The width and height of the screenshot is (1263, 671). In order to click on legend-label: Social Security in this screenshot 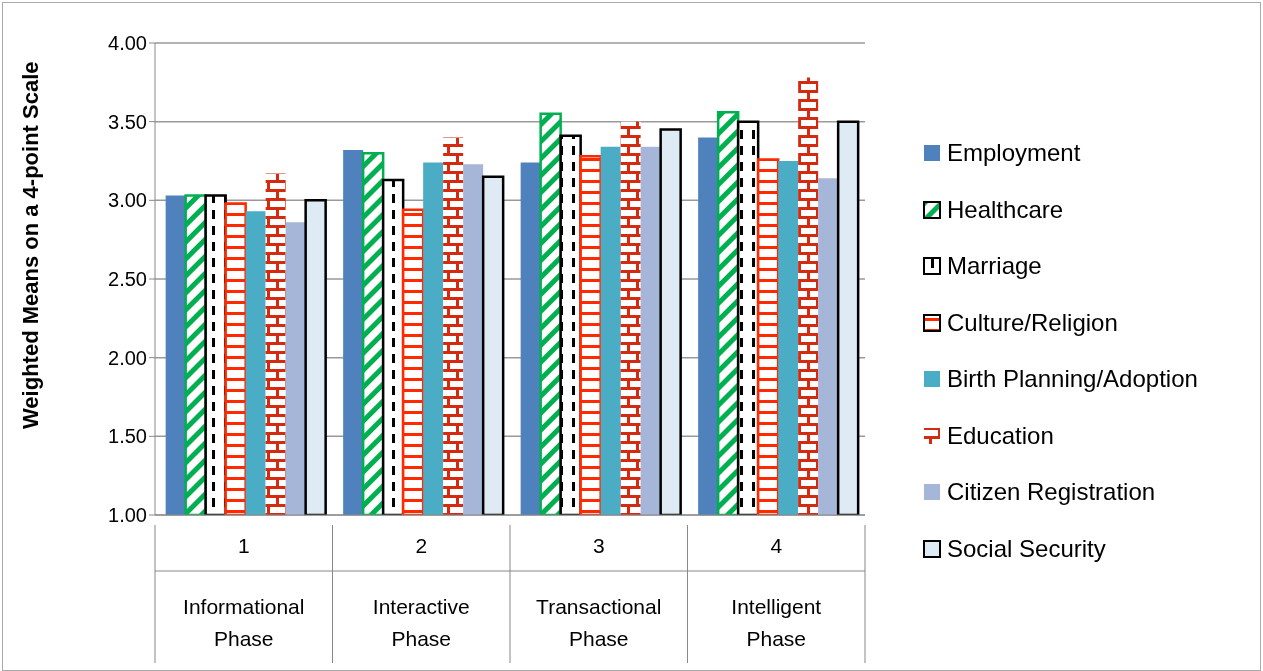, I will do `click(1026, 548)`.